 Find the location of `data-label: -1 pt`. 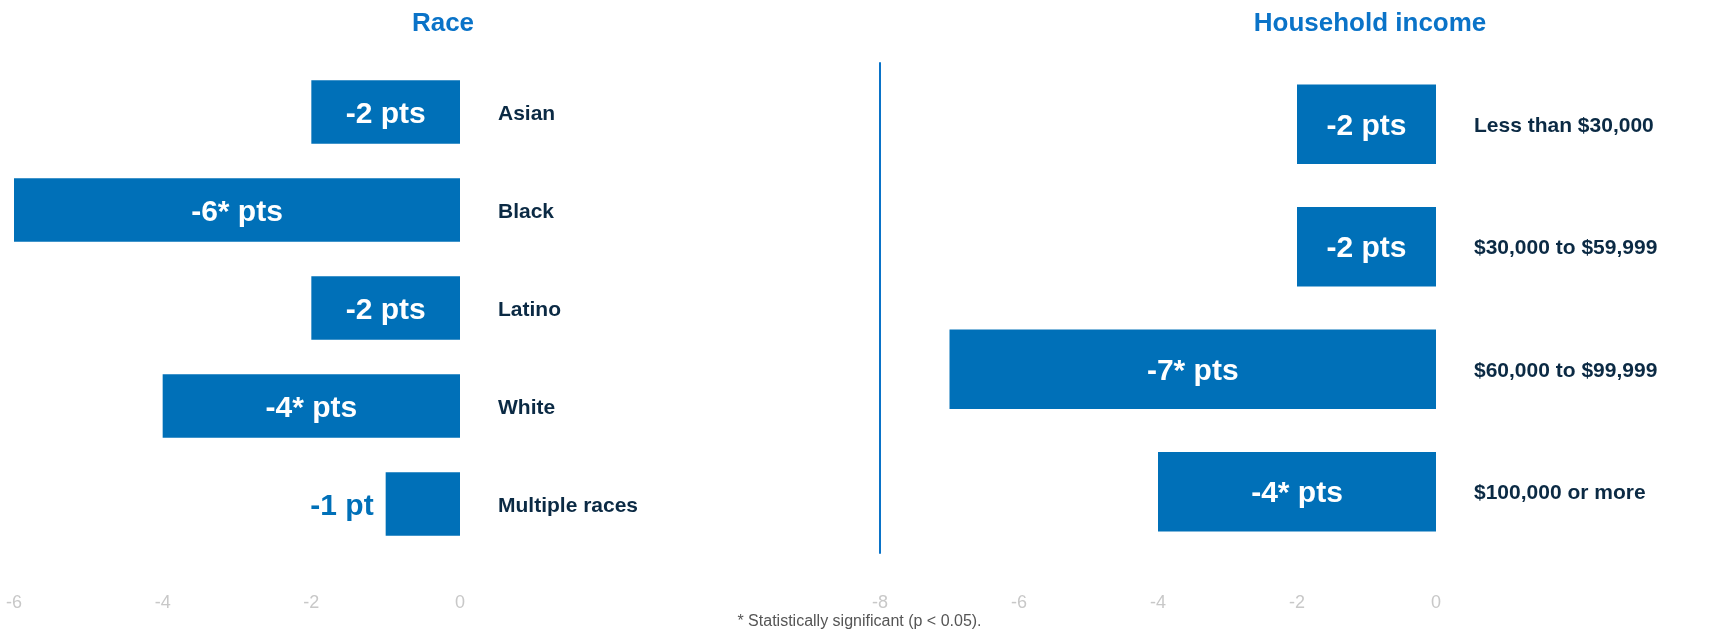

data-label: -1 pt is located at coordinates (342, 504).